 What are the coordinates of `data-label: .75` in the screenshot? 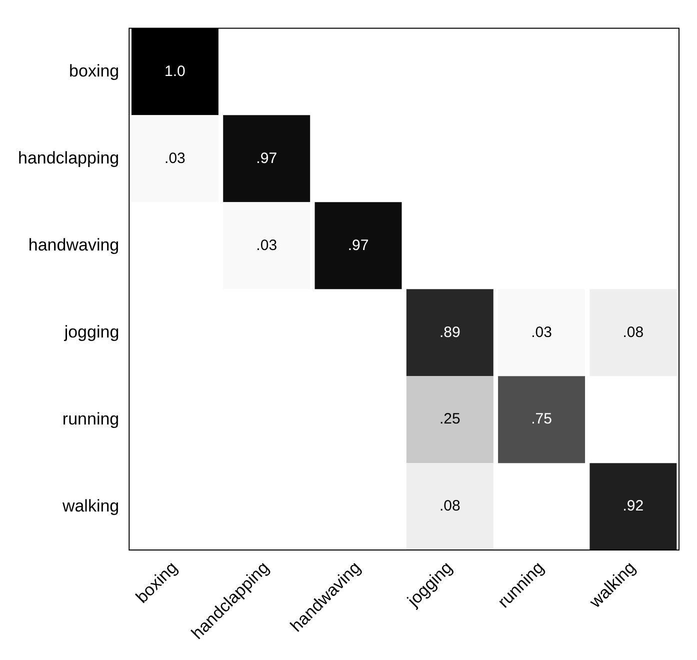 It's located at (541, 419).